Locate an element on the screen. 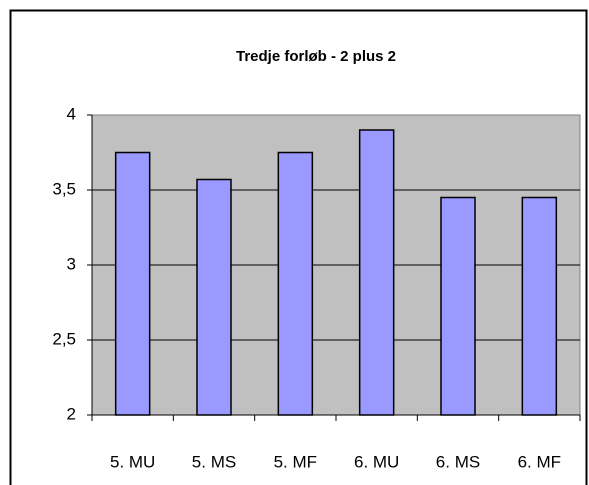 This screenshot has height=485, width=589. y-tick-label: 3,5 is located at coordinates (64, 188).